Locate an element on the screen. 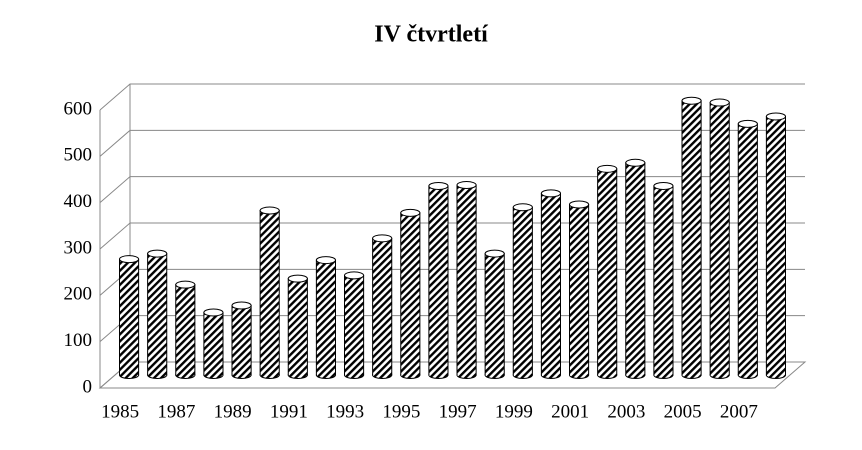 The height and width of the screenshot is (450, 862). x-tick-label: 2003 is located at coordinates (626, 411).